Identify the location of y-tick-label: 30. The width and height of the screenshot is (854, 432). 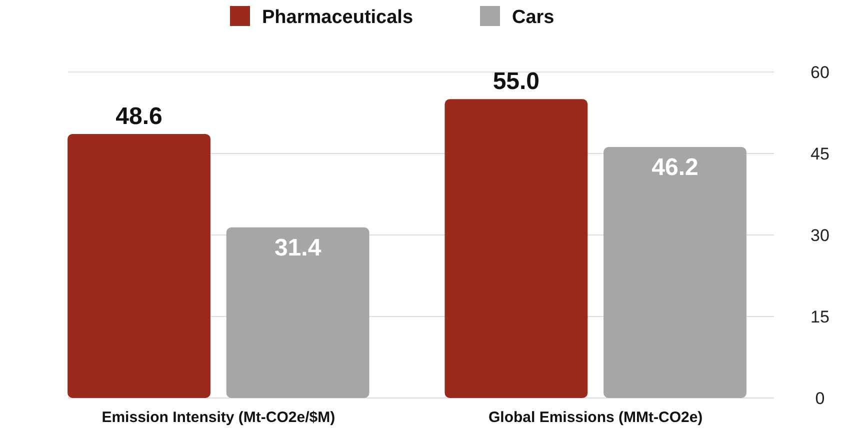
(820, 235).